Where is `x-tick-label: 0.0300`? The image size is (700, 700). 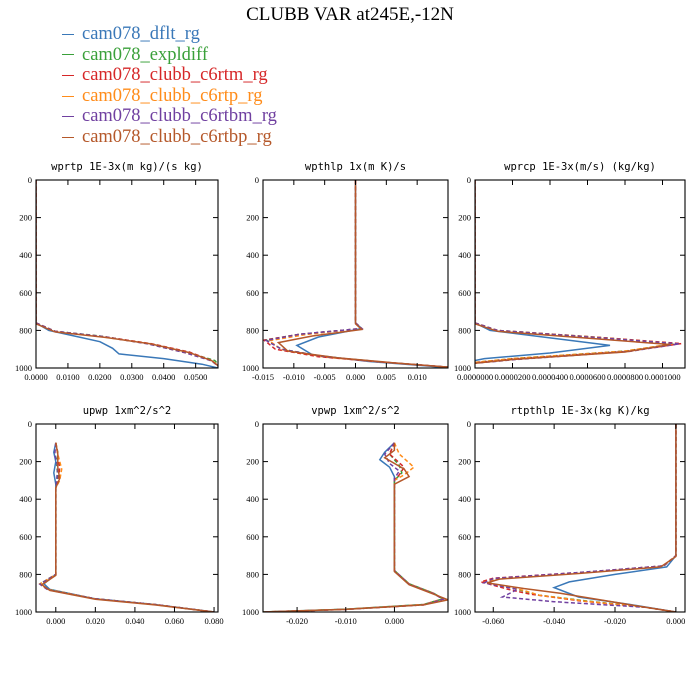 x-tick-label: 0.0300 is located at coordinates (131, 377).